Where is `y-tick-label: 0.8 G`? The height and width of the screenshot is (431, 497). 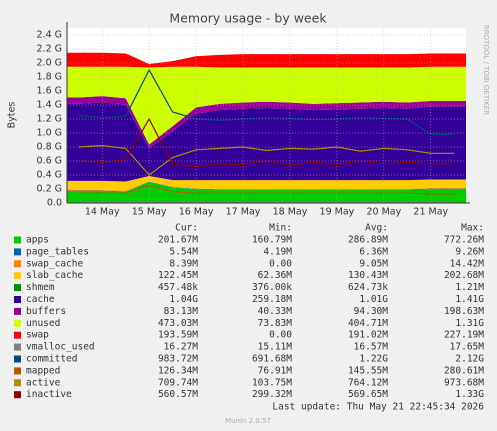
y-tick-label: 0.8 G is located at coordinates (50, 147).